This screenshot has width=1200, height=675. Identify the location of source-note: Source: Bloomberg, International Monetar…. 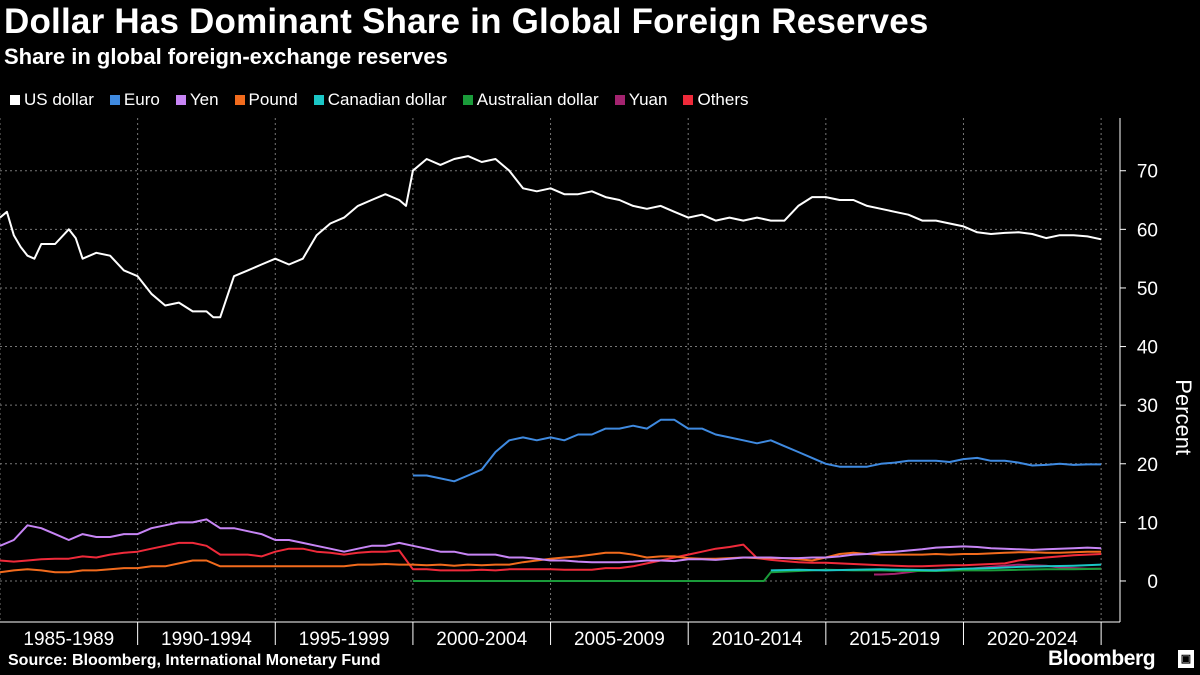
(194, 660).